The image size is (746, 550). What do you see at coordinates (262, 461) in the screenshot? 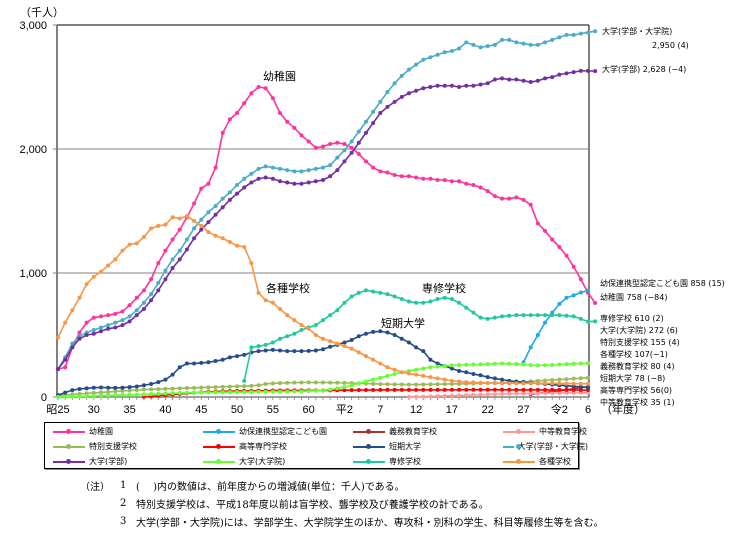
I see `legend-label: 大学(大学院)` at bounding box center [262, 461].